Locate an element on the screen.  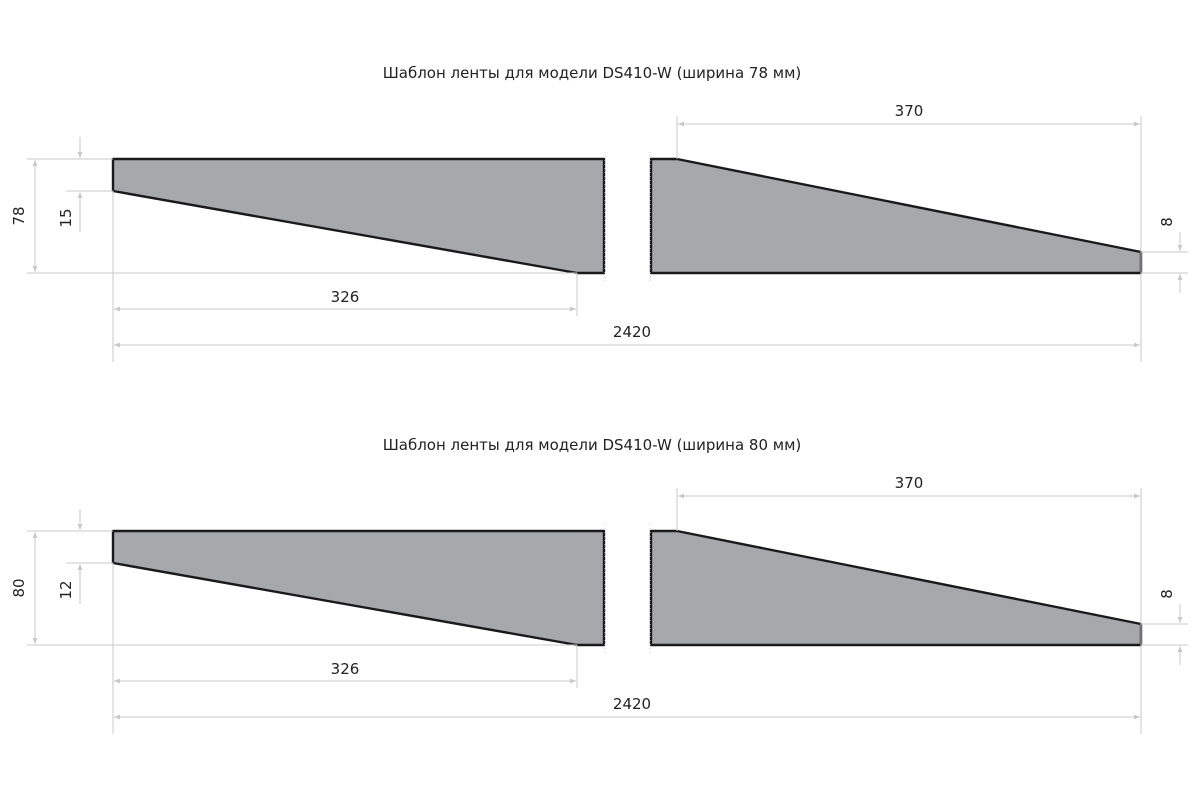
width-label: 80 is located at coordinates (19, 587).